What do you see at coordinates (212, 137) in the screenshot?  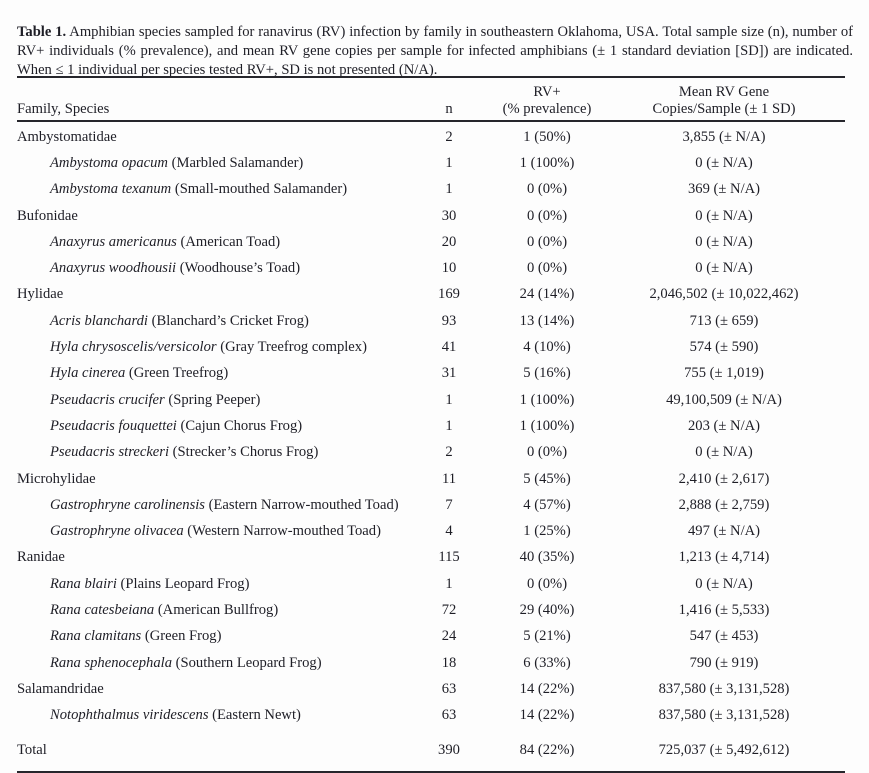 I see `cell-family-species: Ambystomatidae` at bounding box center [212, 137].